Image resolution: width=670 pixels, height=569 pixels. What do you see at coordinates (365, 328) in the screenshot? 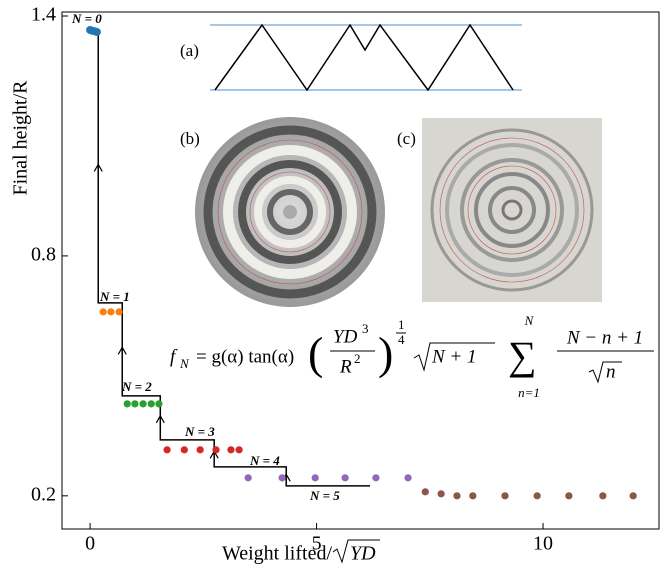
I see `formula-part: 3` at bounding box center [365, 328].